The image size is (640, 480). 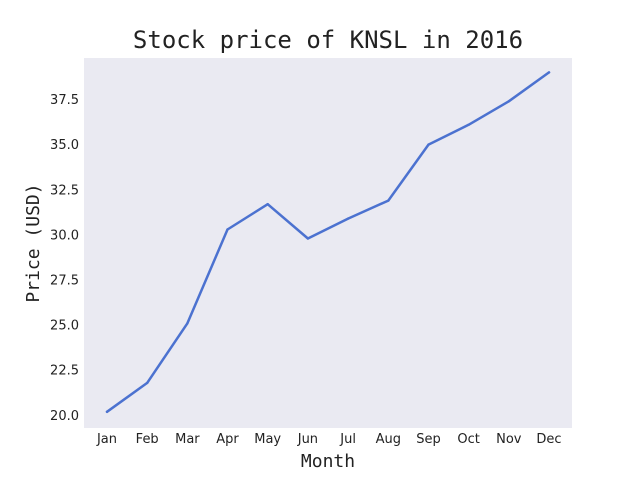 What do you see at coordinates (64, 190) in the screenshot?
I see `y-tick-label: 32.5` at bounding box center [64, 190].